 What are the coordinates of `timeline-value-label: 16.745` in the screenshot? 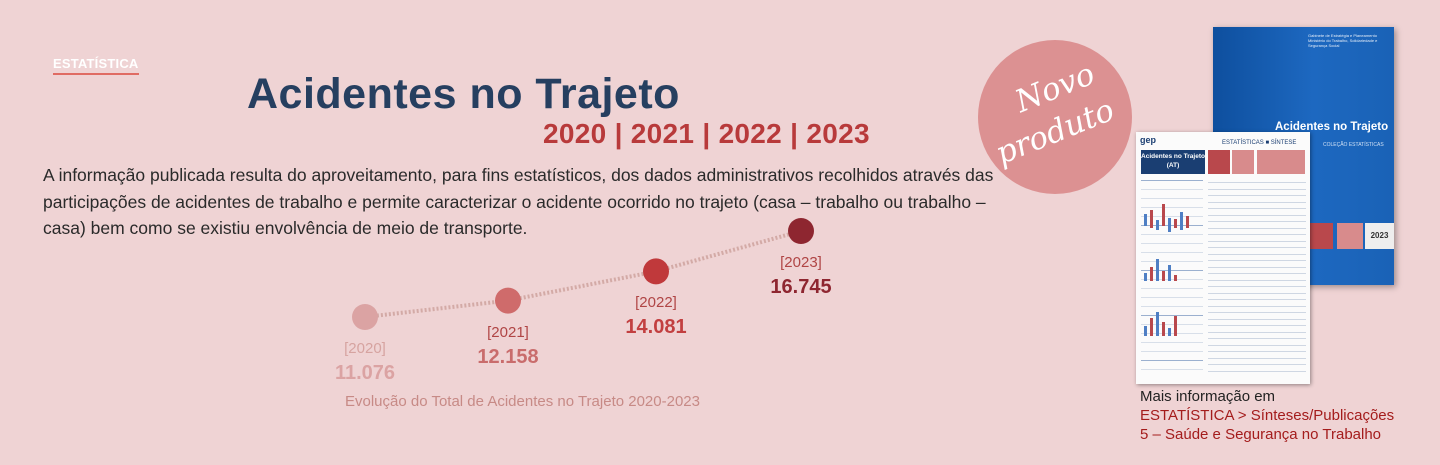 It's located at (801, 287).